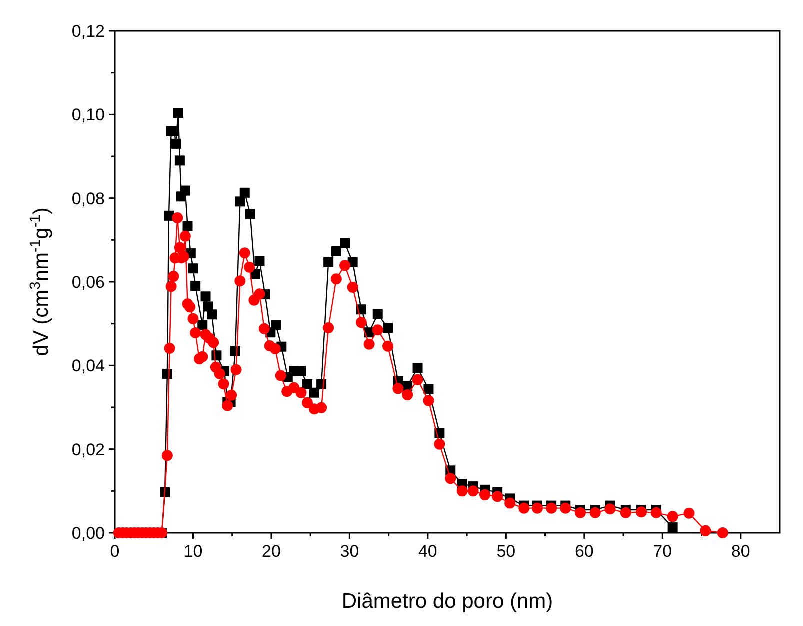 The image size is (803, 626). Describe the element at coordinates (88, 533) in the screenshot. I see `y-tick-label: 0,00` at that location.